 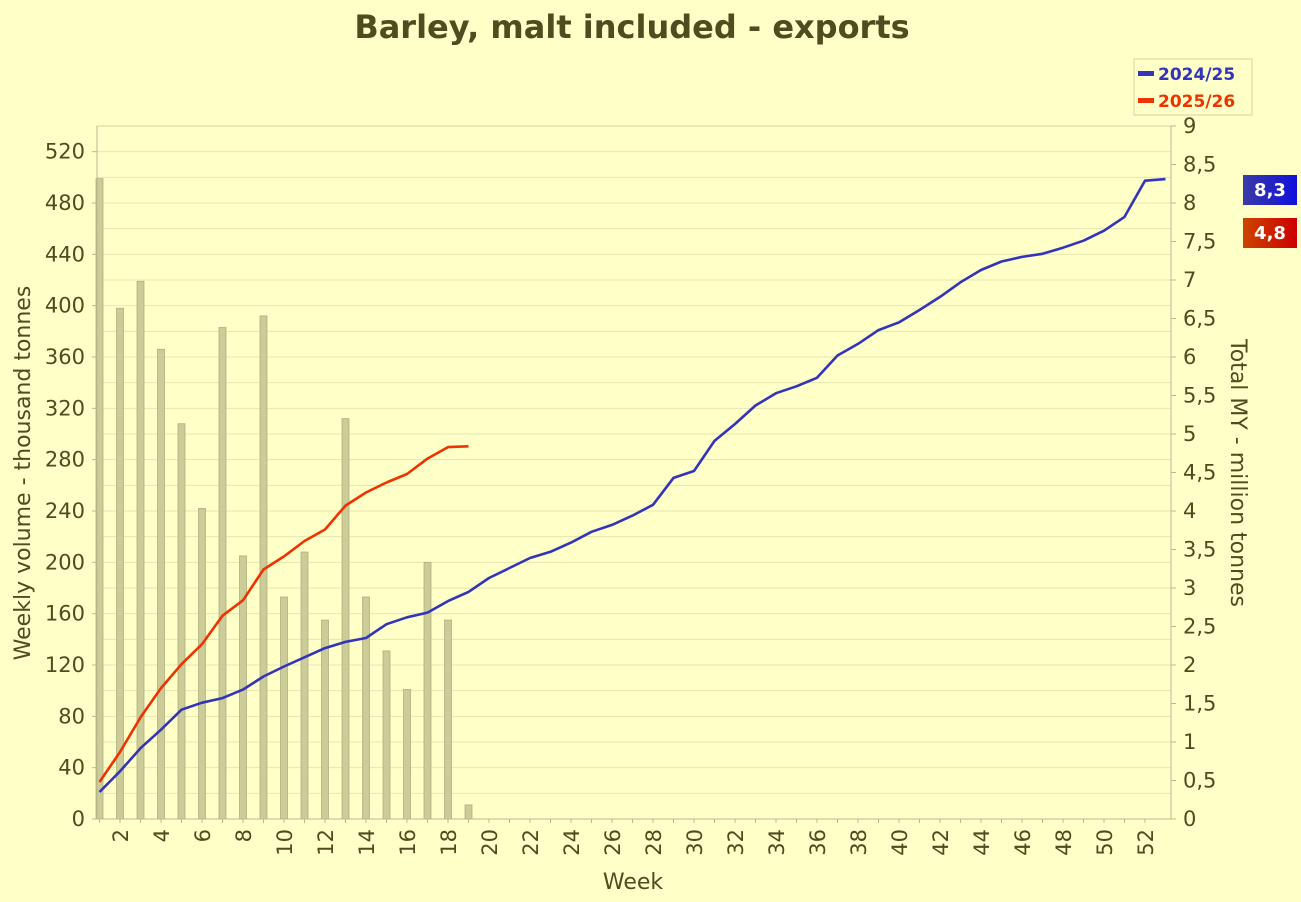 I want to click on x-tick-label: 8, so click(x=244, y=835).